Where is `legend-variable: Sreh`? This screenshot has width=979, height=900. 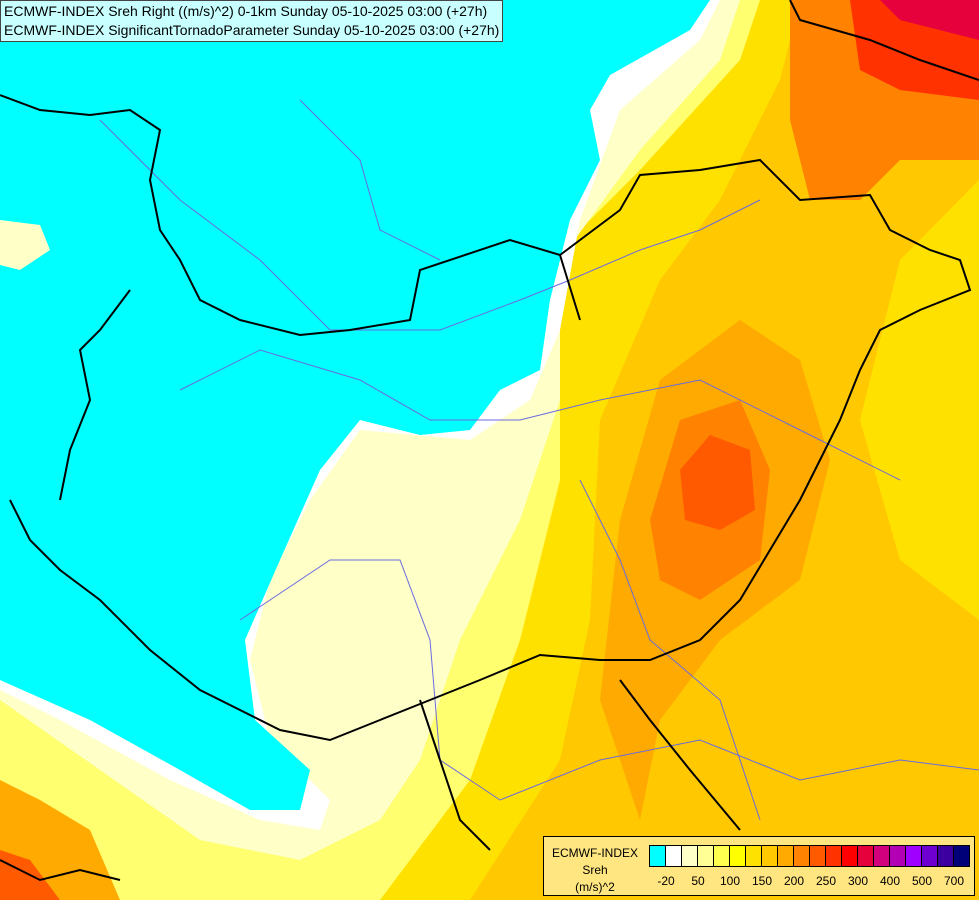 legend-variable: Sreh is located at coordinates (595, 870).